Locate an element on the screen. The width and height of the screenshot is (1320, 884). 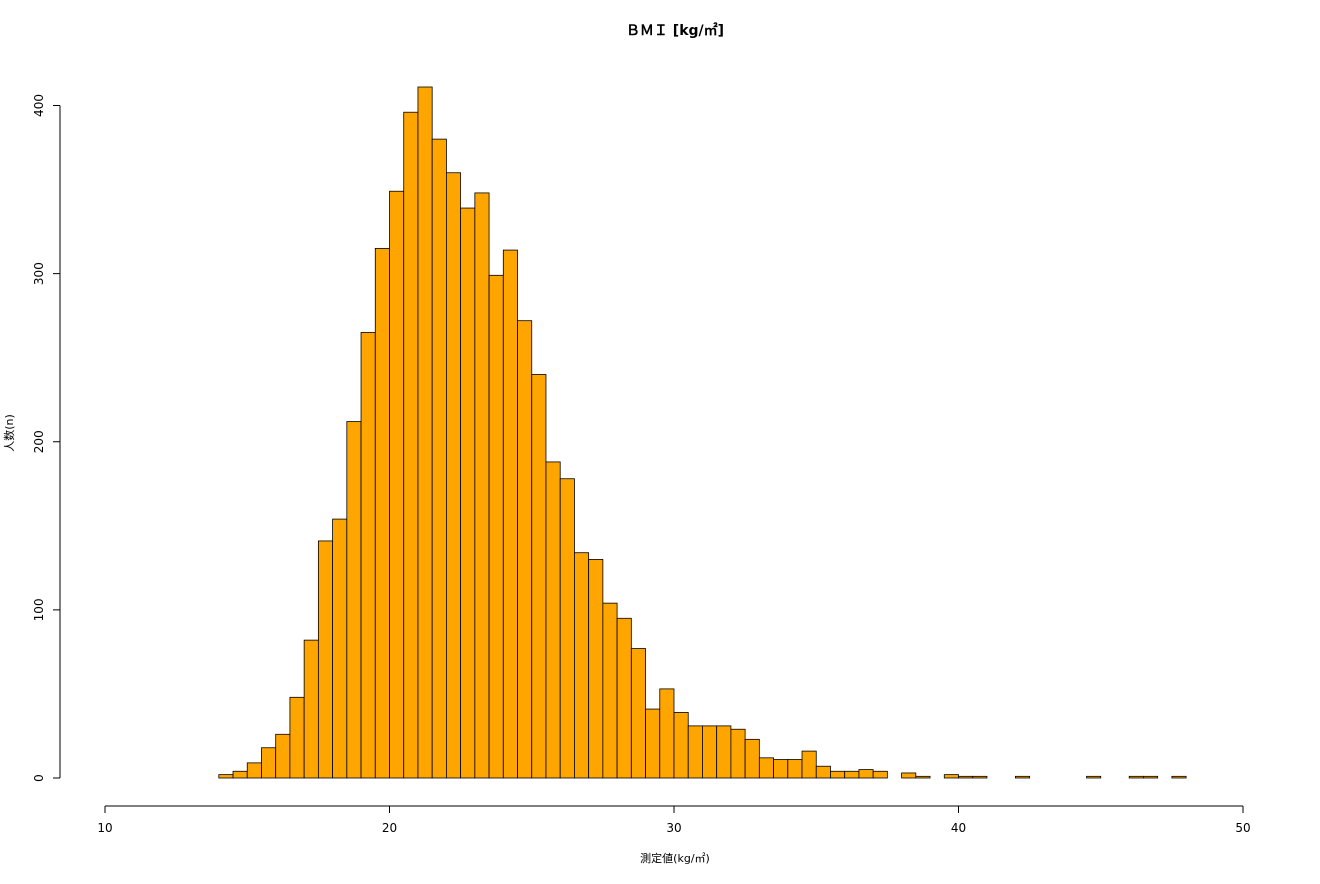
chart-title: ＢＭＩ [kg/㎡] is located at coordinates (675, 30).